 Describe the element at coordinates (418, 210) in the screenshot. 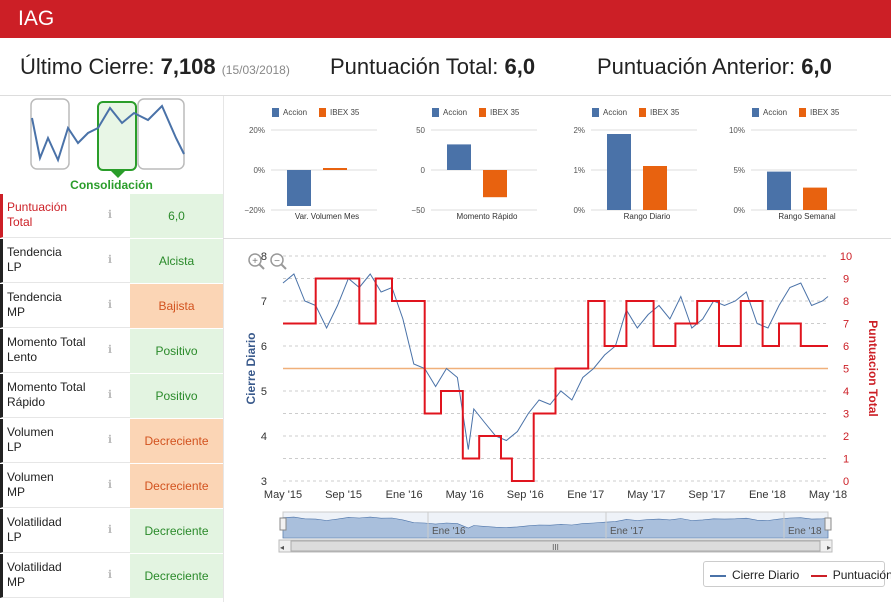

I see `y-tick-label: −50` at that location.